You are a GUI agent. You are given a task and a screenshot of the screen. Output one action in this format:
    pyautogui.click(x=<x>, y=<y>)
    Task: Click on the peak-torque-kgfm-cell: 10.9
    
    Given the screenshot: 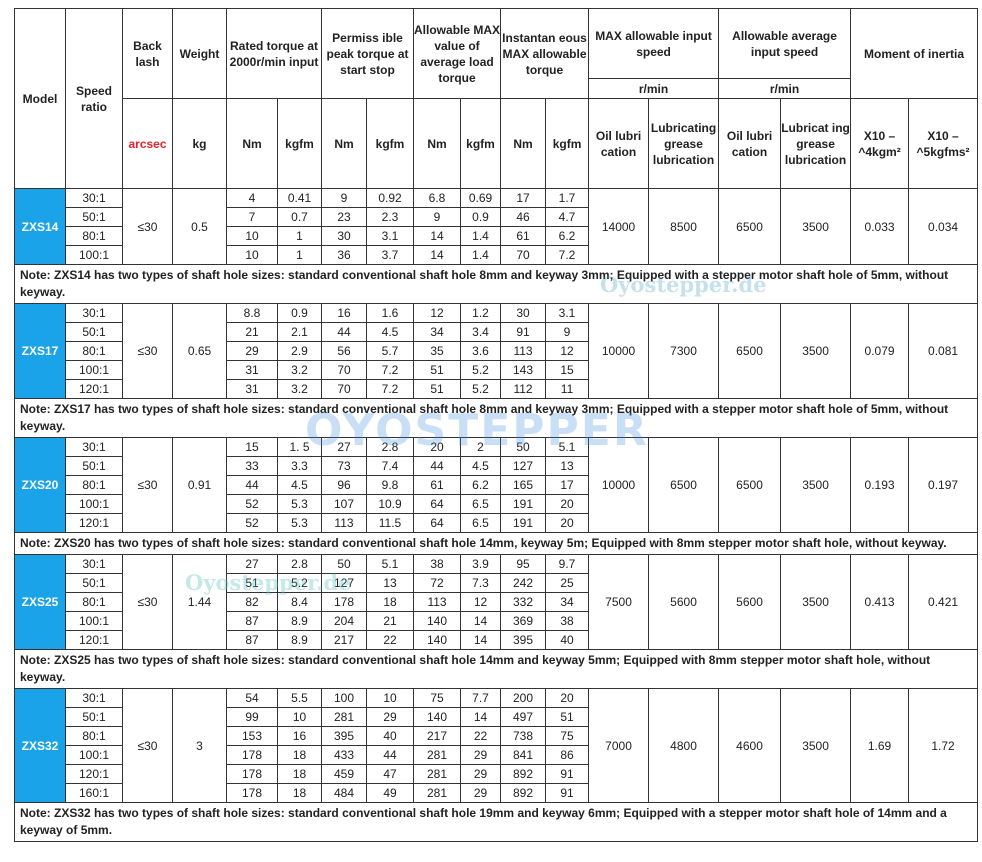 What is the action you would take?
    pyautogui.click(x=390, y=504)
    